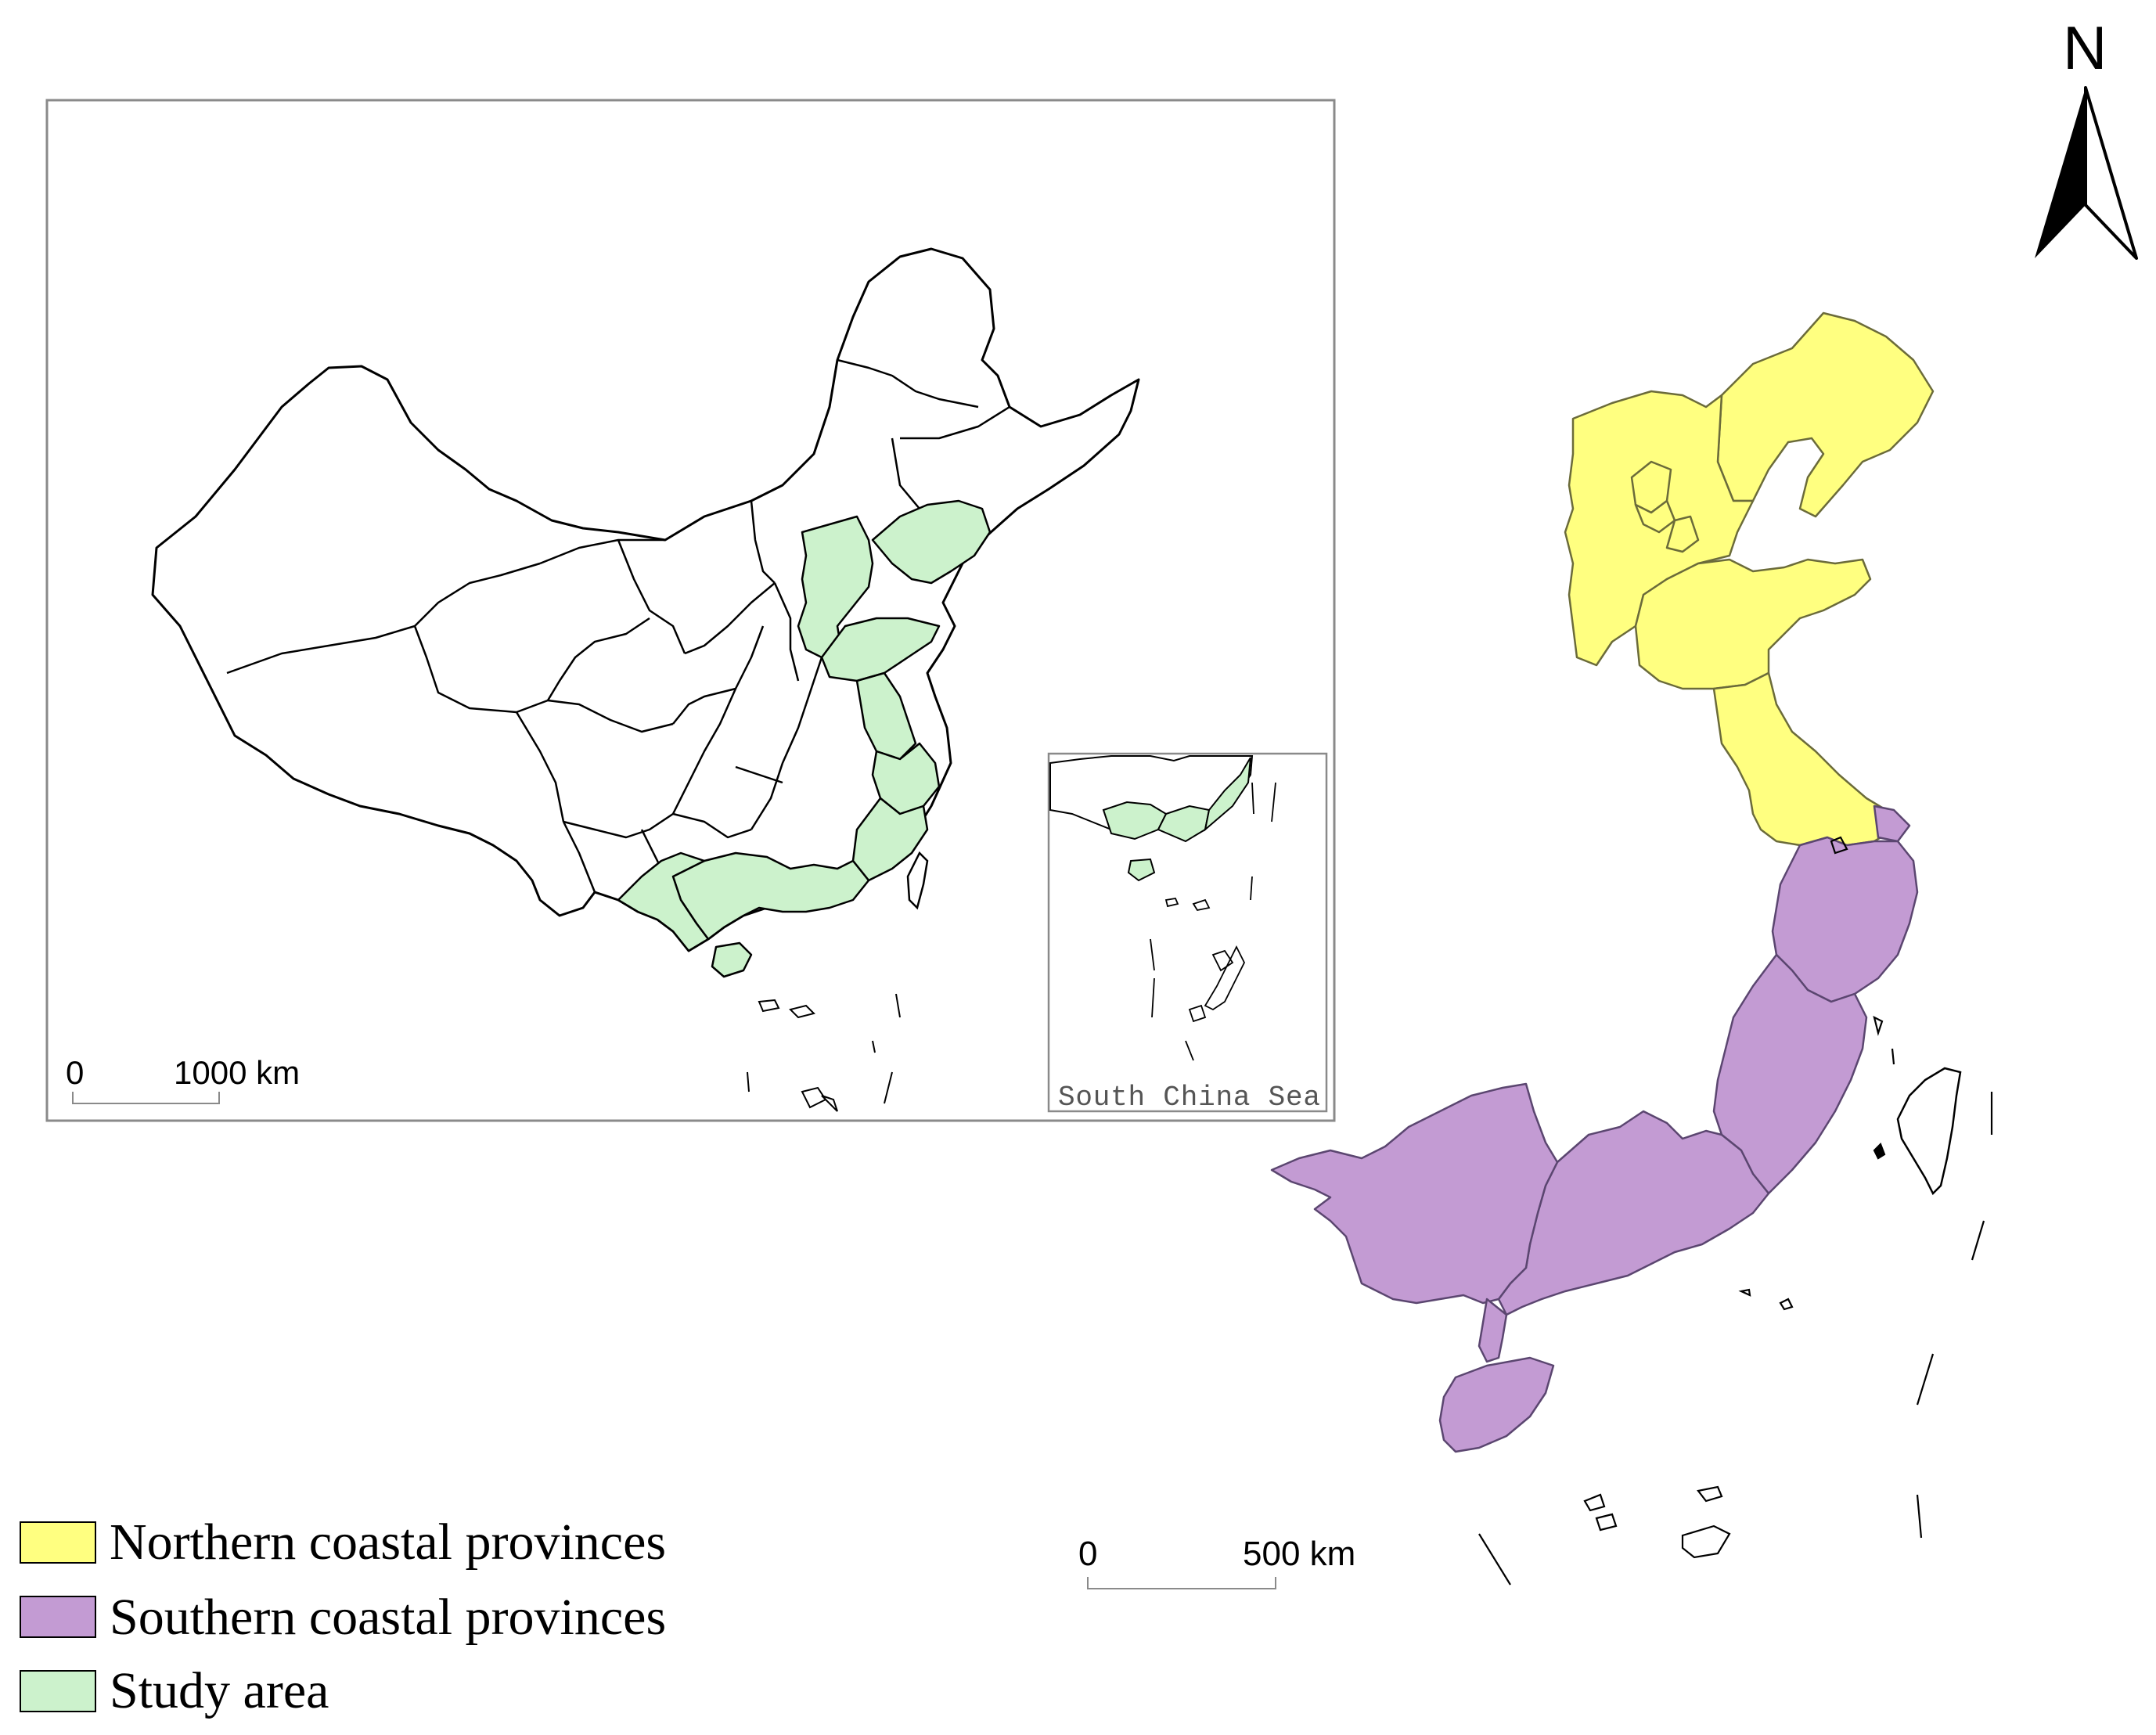 The image size is (2156, 1735). I want to click on province-fujian, so click(1790, 1074).